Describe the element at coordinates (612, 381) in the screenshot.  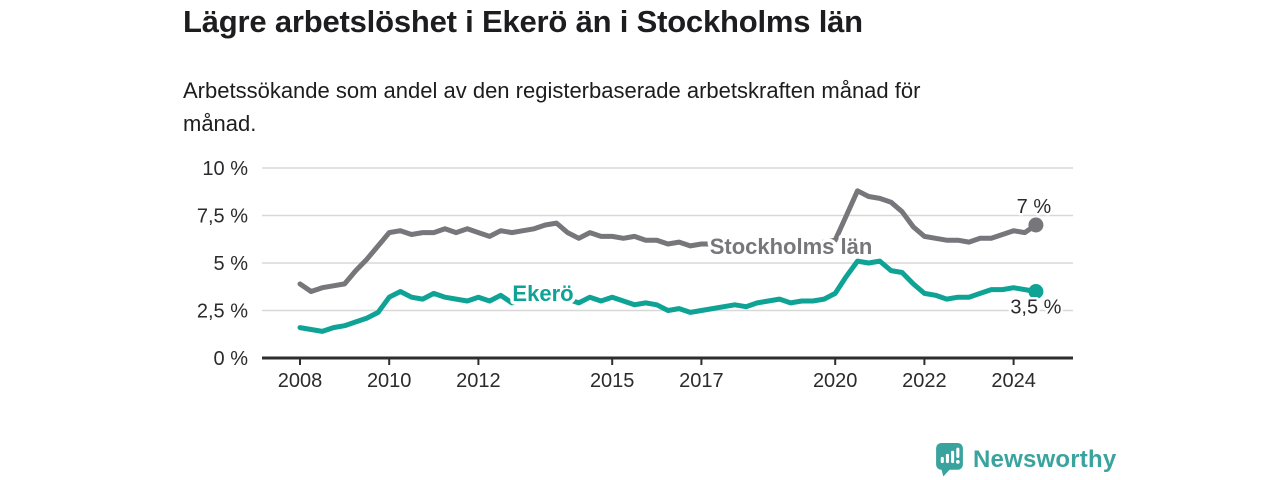
I see `x-tick-label: 2015` at that location.